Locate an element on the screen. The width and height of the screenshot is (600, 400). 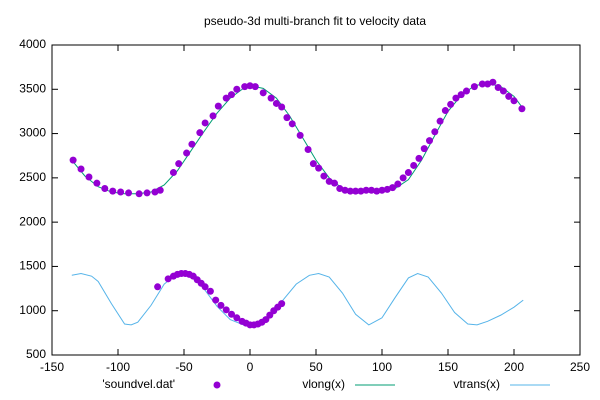
x-tick-label: 0 is located at coordinates (250, 367).